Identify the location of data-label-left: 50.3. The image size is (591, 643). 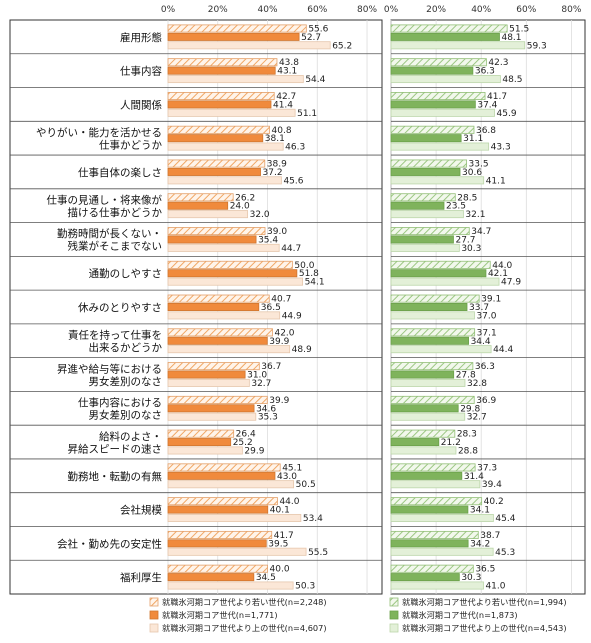
(305, 587).